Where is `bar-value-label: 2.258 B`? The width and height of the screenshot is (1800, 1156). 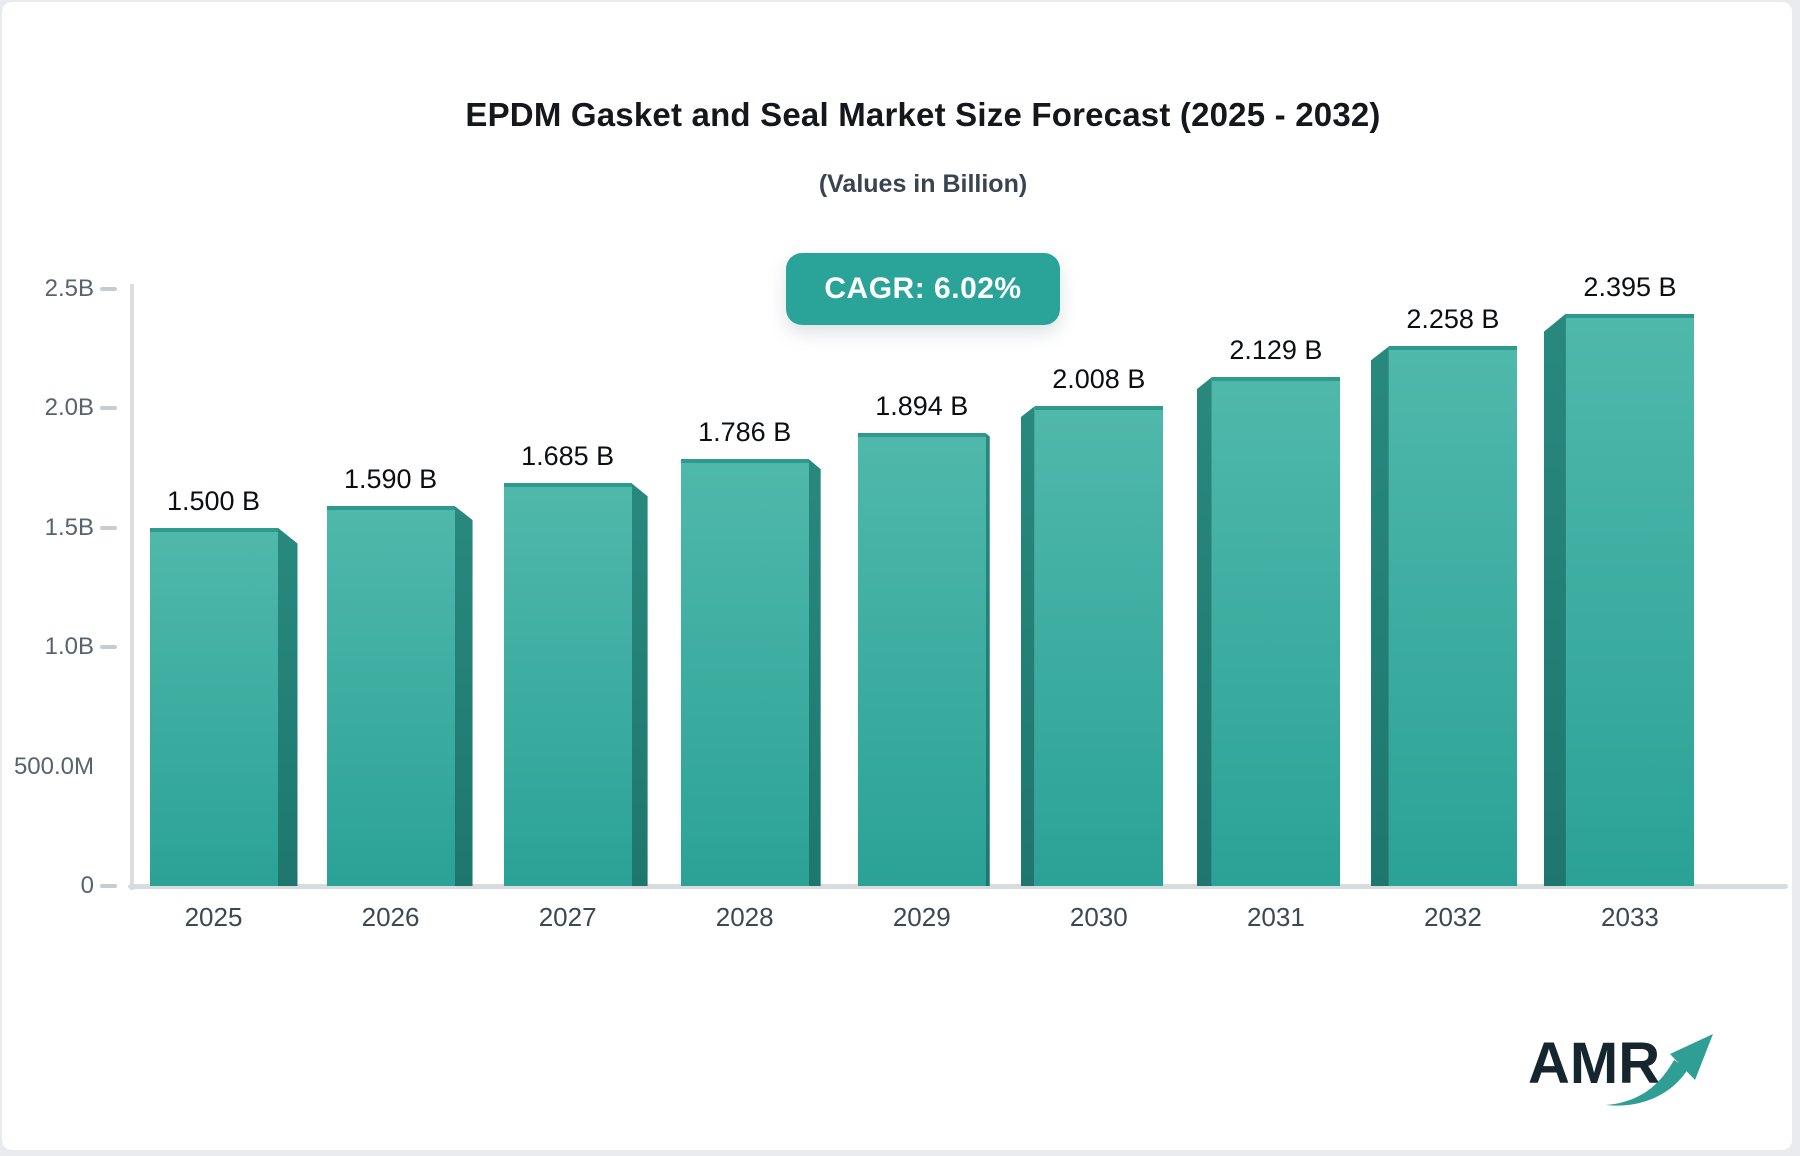 bar-value-label: 2.258 B is located at coordinates (1453, 319).